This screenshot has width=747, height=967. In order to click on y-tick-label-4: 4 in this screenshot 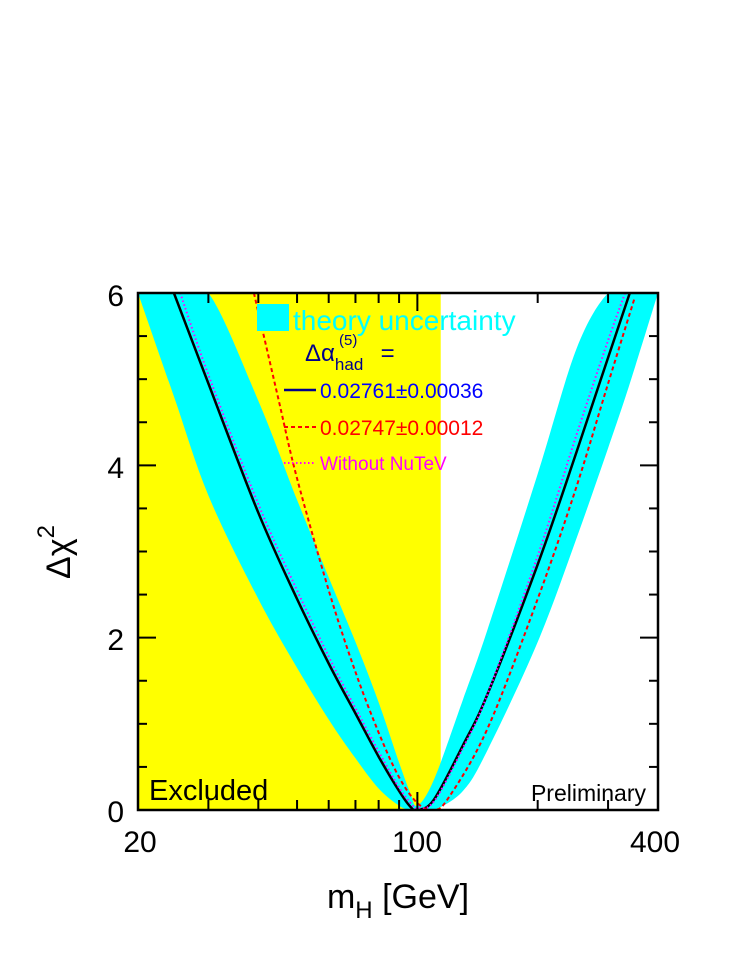, I will do `click(115, 468)`.